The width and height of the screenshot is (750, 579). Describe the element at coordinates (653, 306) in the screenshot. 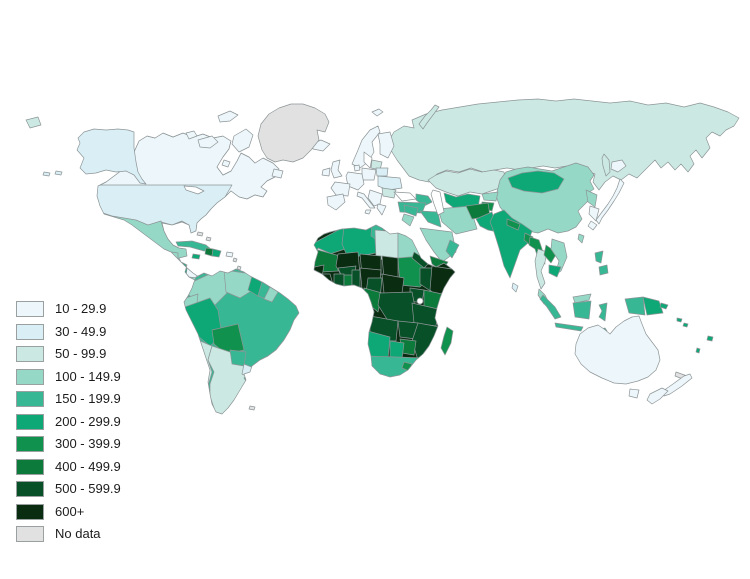

I see `region-papua-new-guinea` at that location.